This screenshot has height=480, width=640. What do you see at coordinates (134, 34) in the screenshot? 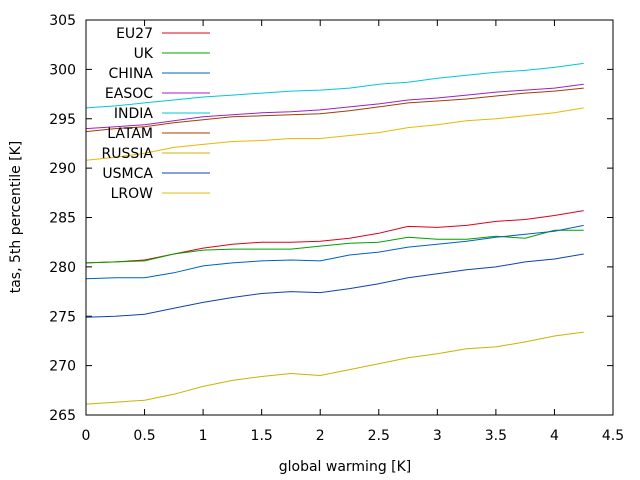
I see `legend-label-eu27: EU27` at bounding box center [134, 34].